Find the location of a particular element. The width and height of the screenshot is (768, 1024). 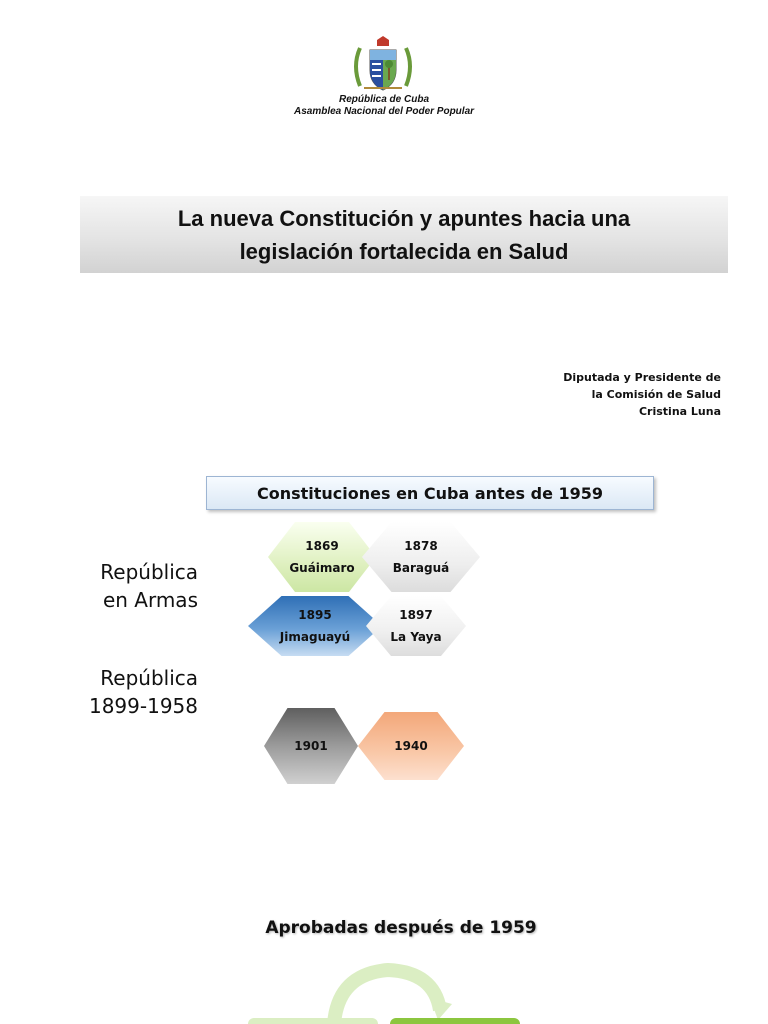

cycle-arrows-icon is located at coordinates (384, 993).